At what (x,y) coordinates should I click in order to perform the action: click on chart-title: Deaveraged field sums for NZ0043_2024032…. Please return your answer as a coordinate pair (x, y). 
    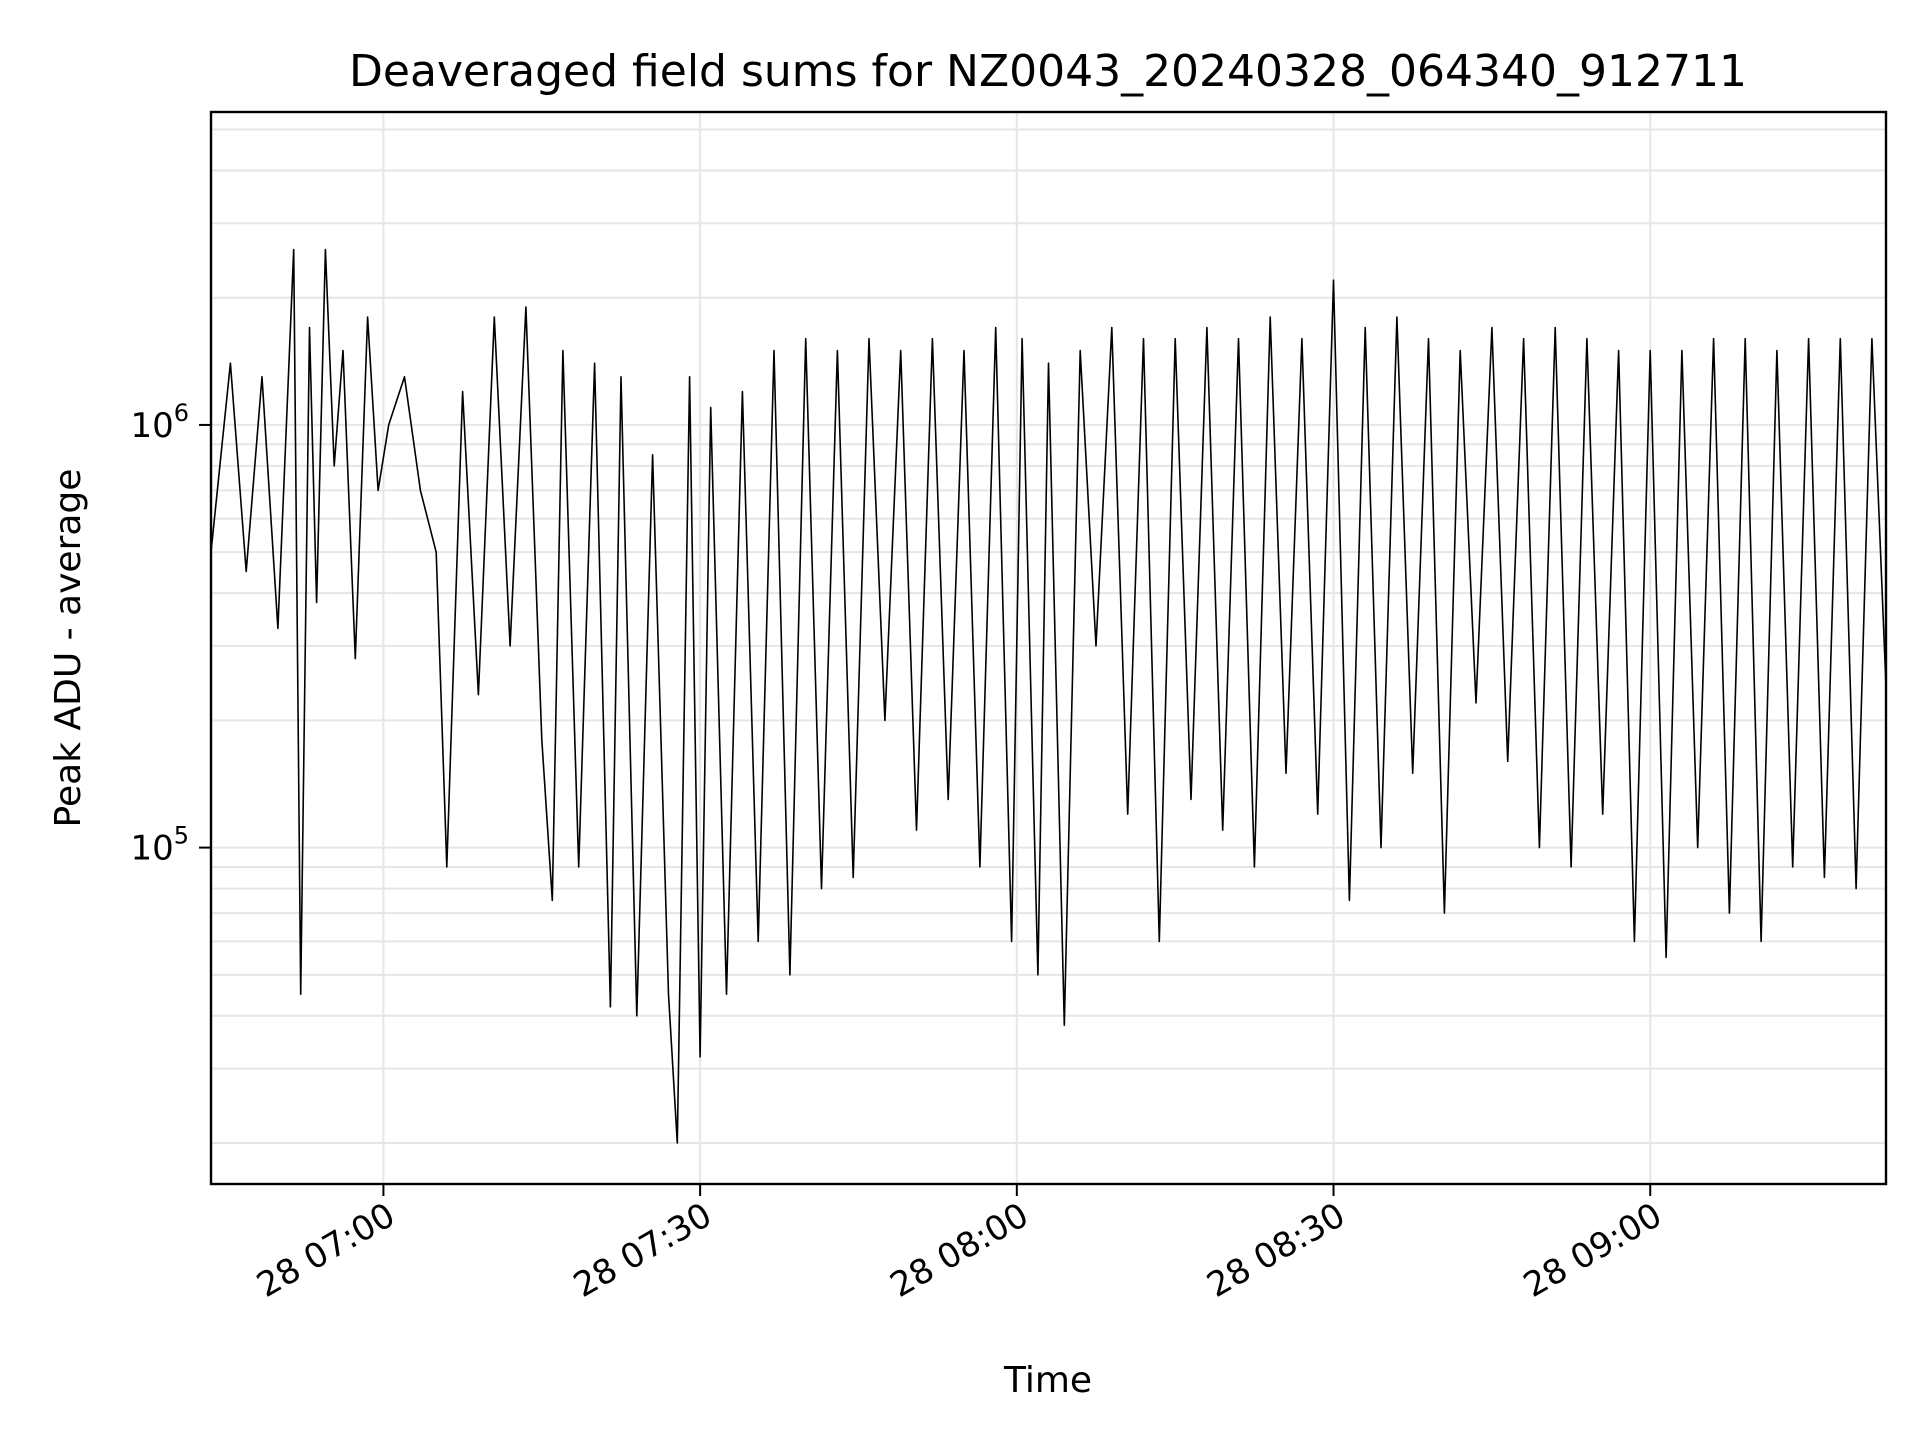
    Looking at the image, I should click on (1048, 71).